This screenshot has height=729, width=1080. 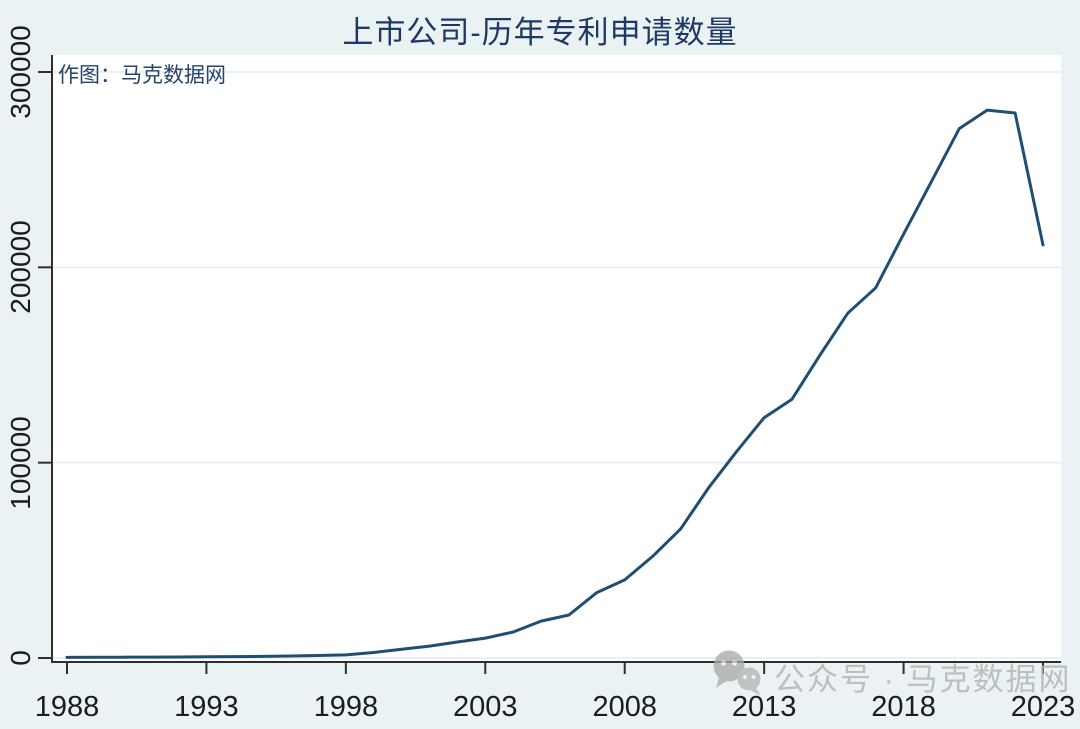 What do you see at coordinates (20, 658) in the screenshot?
I see `y-tick-label: 0` at bounding box center [20, 658].